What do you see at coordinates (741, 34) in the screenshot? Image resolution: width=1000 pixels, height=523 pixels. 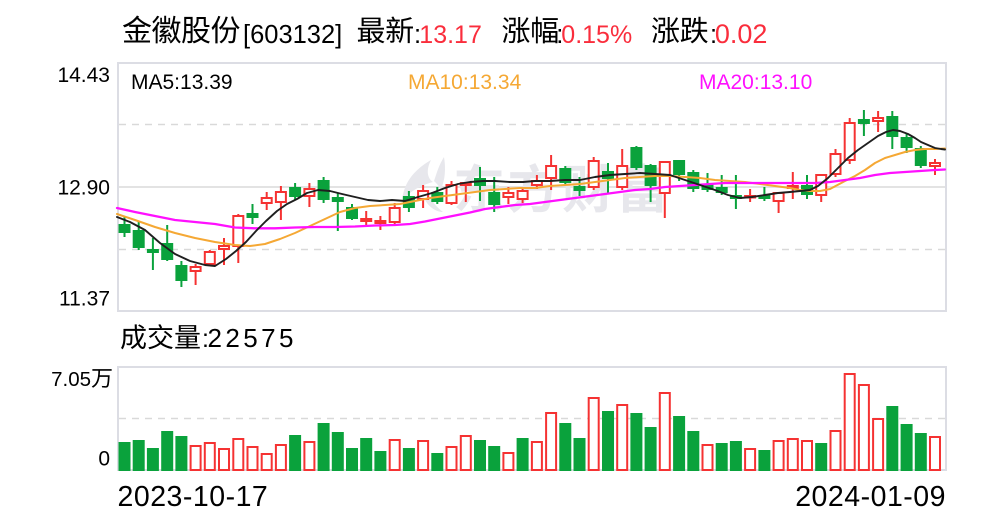 I see `svg-text: 0.02` at bounding box center [741, 34].